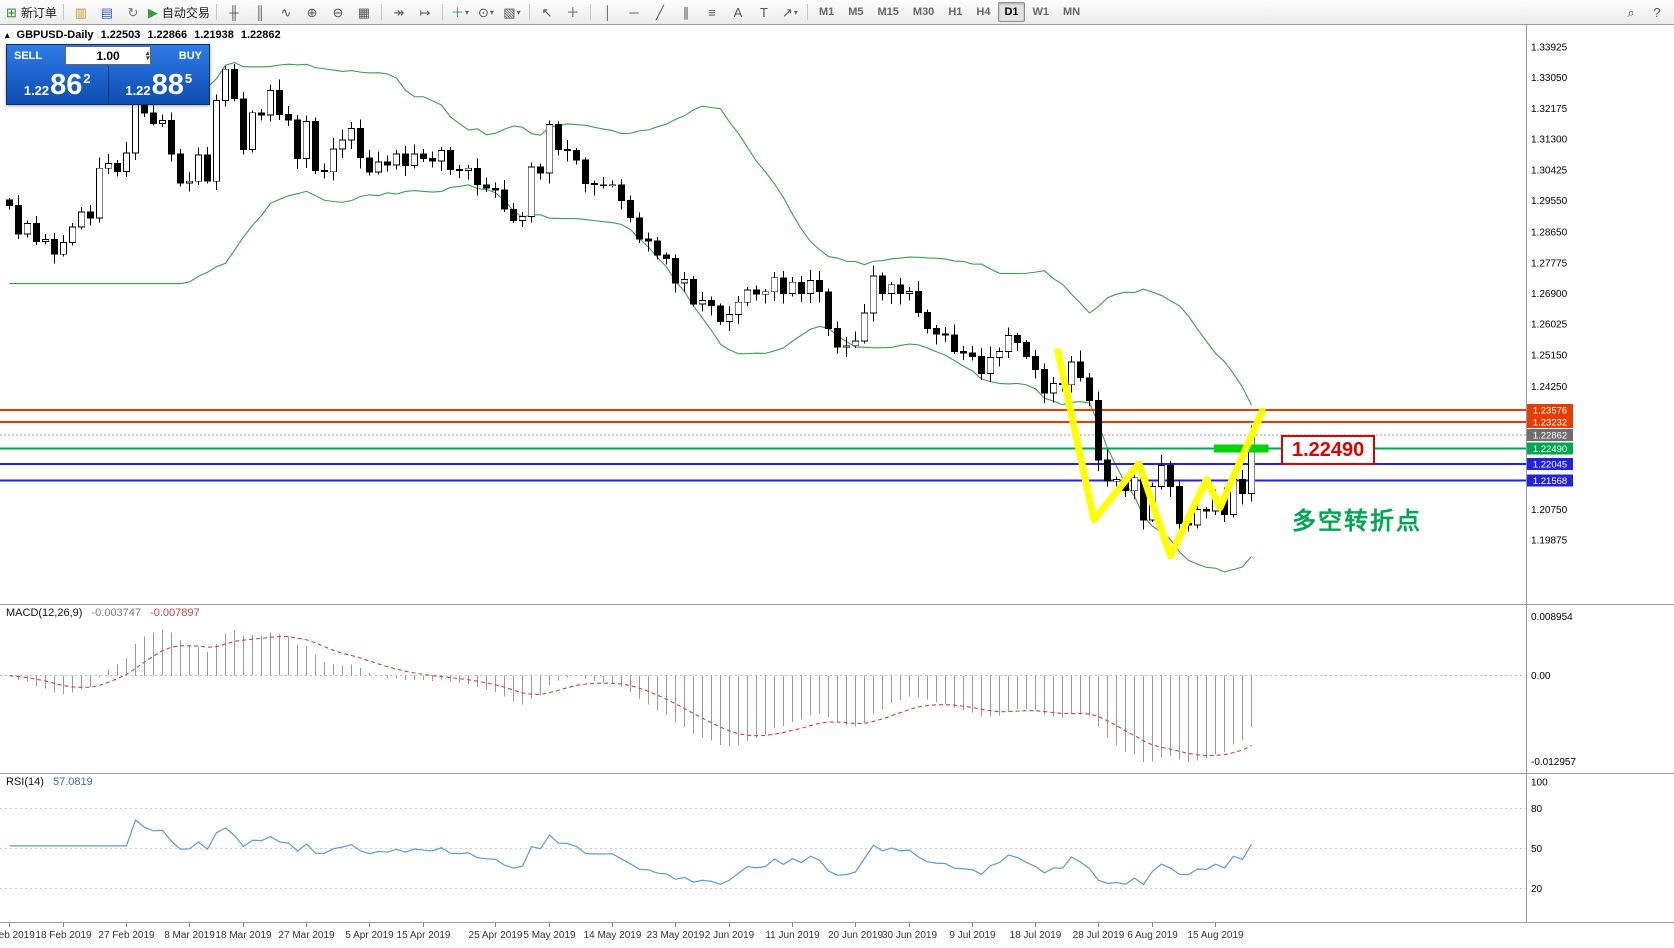  I want to click on ask-pipette: 5, so click(188, 78).